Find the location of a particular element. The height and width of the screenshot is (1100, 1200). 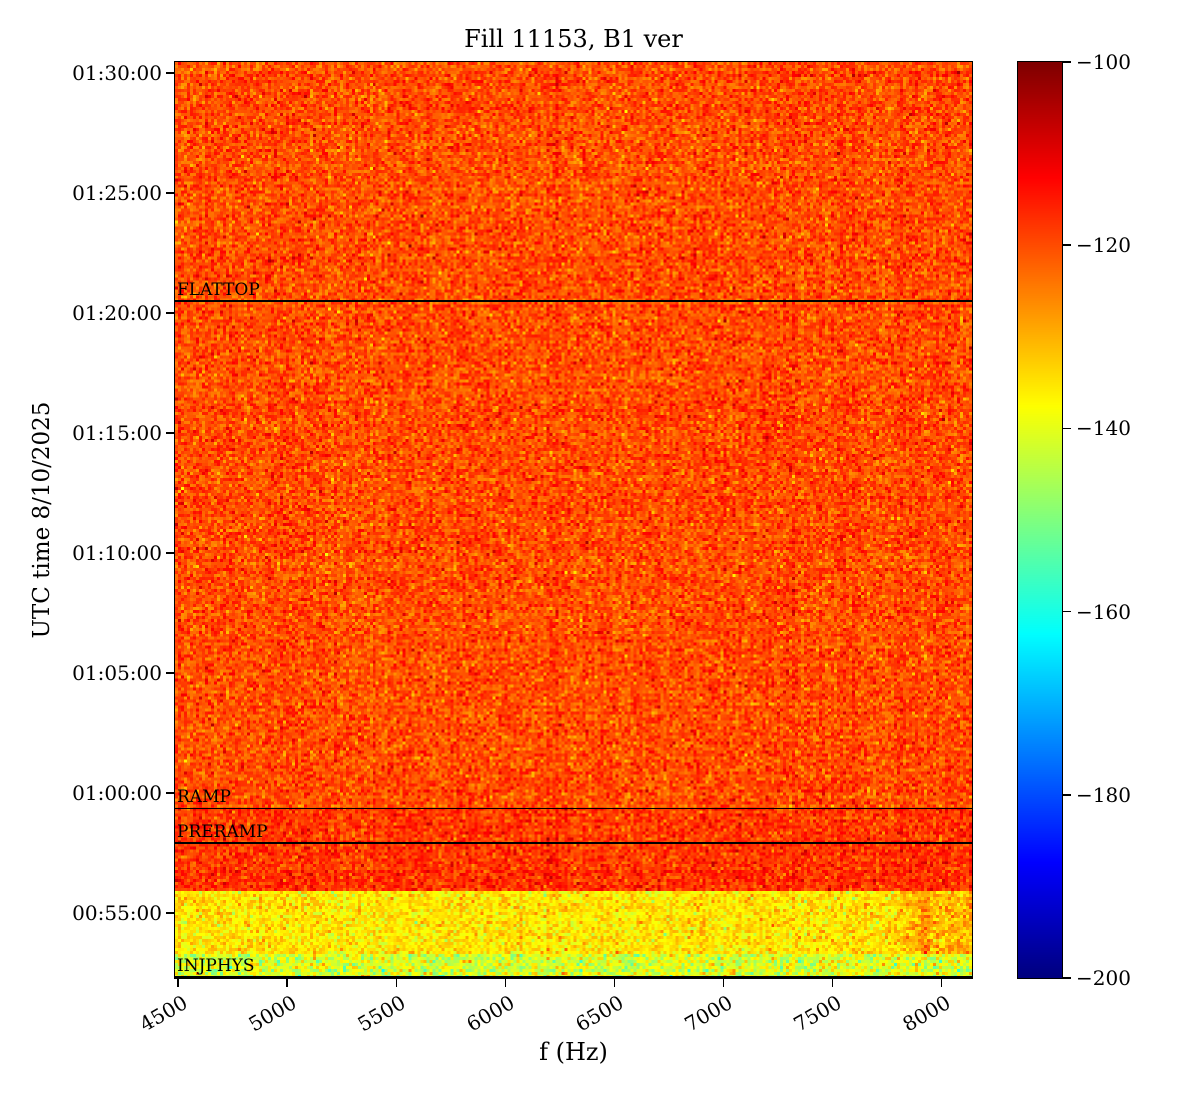

annotation-label-preramp: PRERAMP is located at coordinates (222, 832).